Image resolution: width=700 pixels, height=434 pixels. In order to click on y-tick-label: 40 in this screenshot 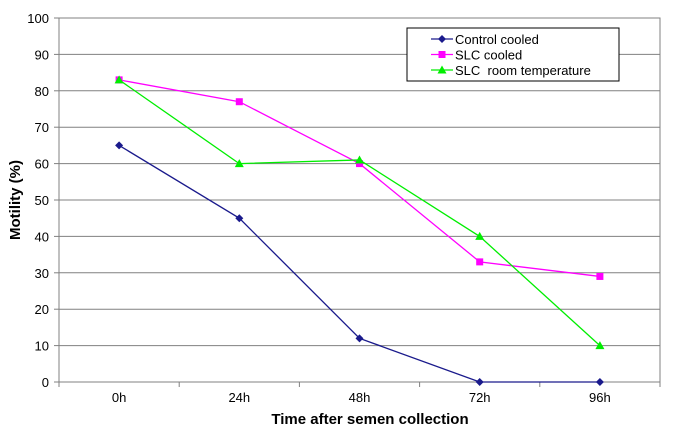, I will do `click(42, 236)`.